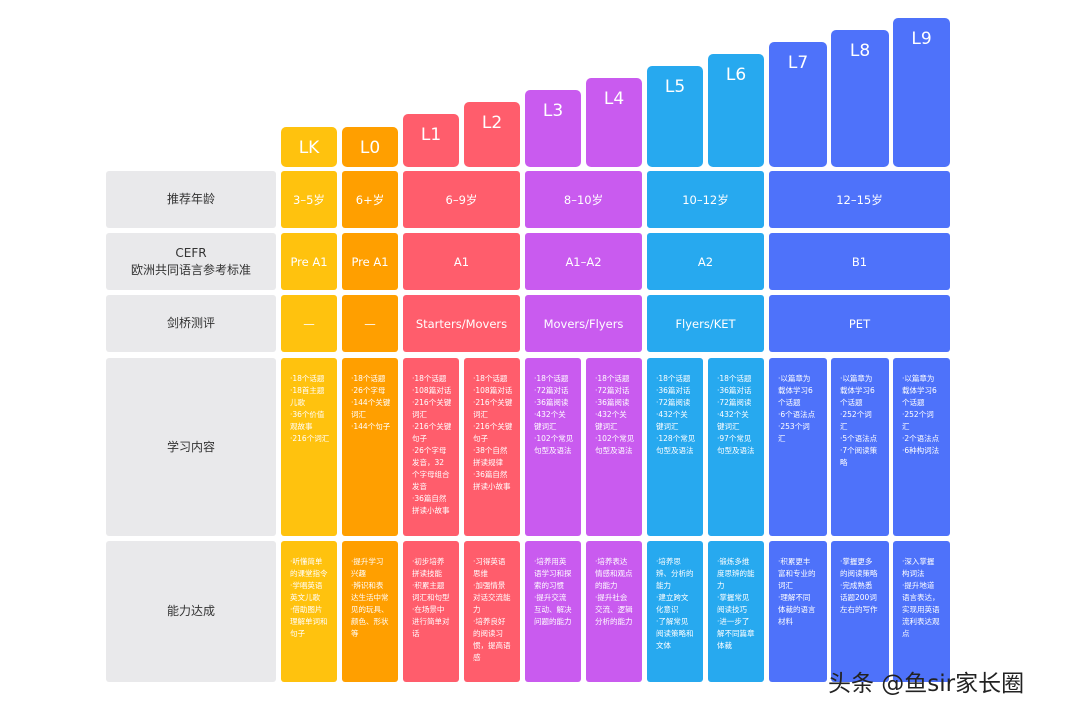  I want to click on cell-line: ·以篇章为, so click(856, 378).